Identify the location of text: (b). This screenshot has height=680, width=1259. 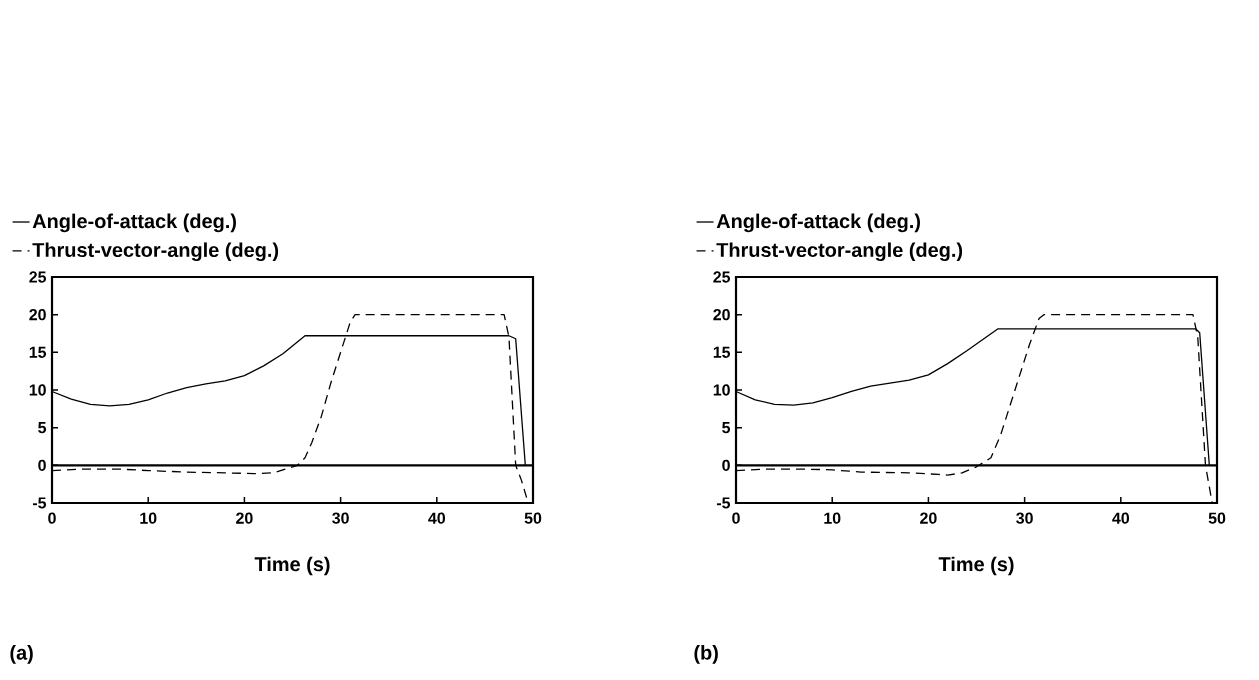
(706, 654).